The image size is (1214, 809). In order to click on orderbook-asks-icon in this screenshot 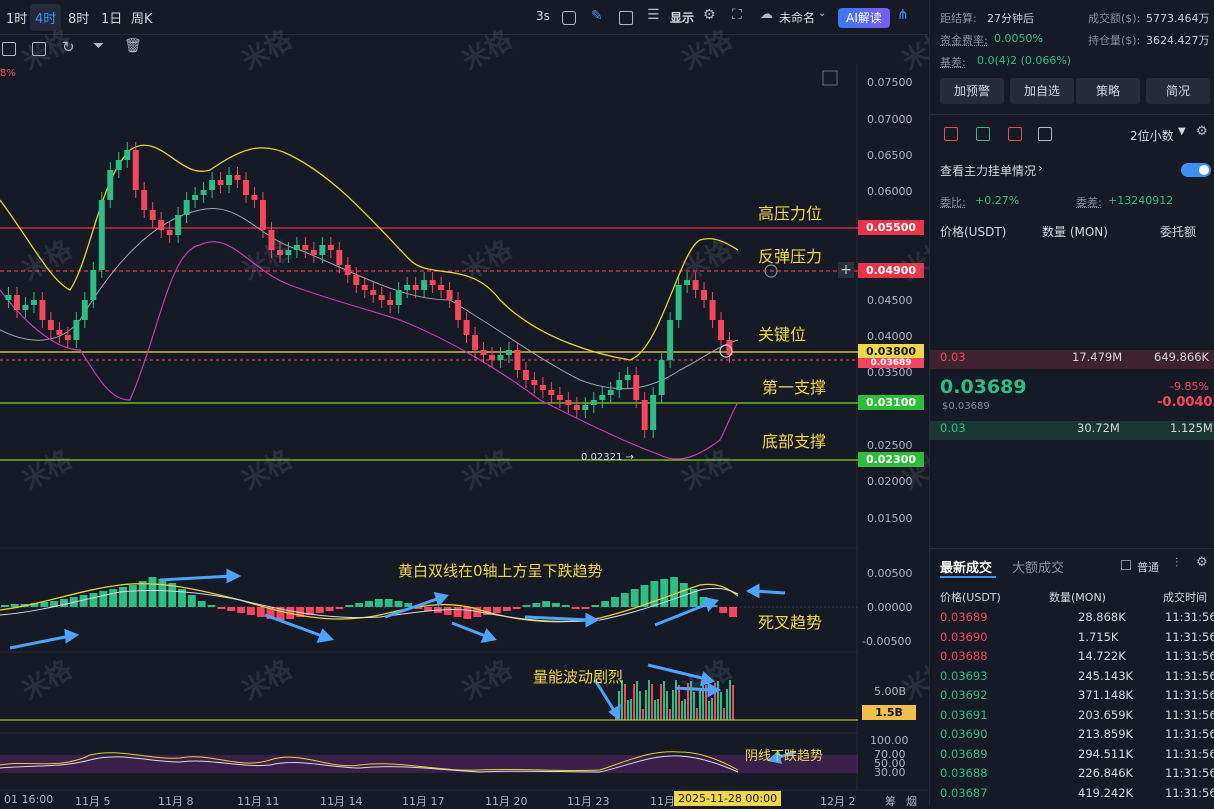, I will do `click(1015, 134)`.